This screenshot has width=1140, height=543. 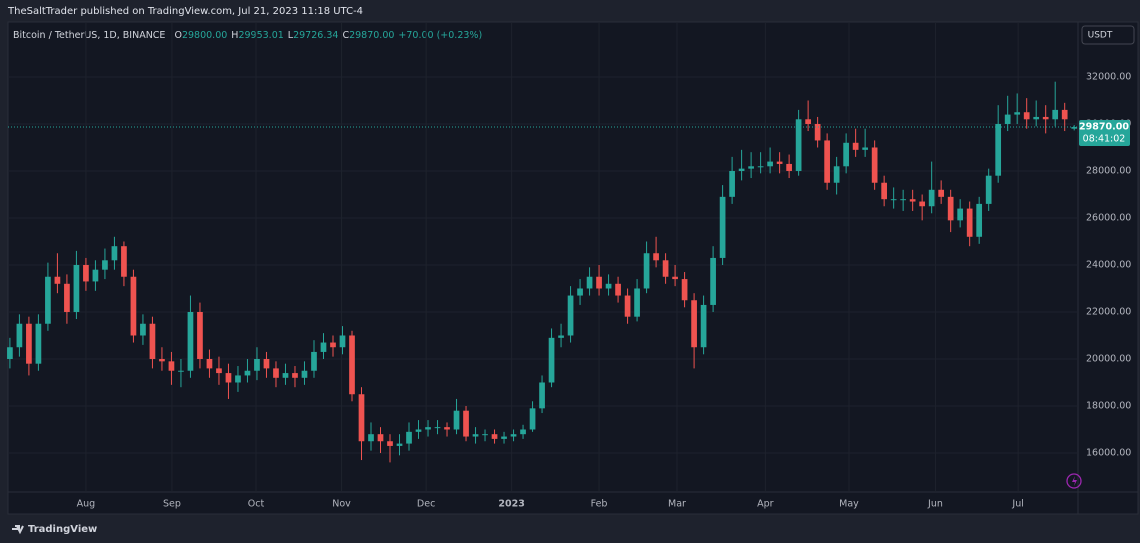 I want to click on lightning-icon, so click(x=1074, y=481).